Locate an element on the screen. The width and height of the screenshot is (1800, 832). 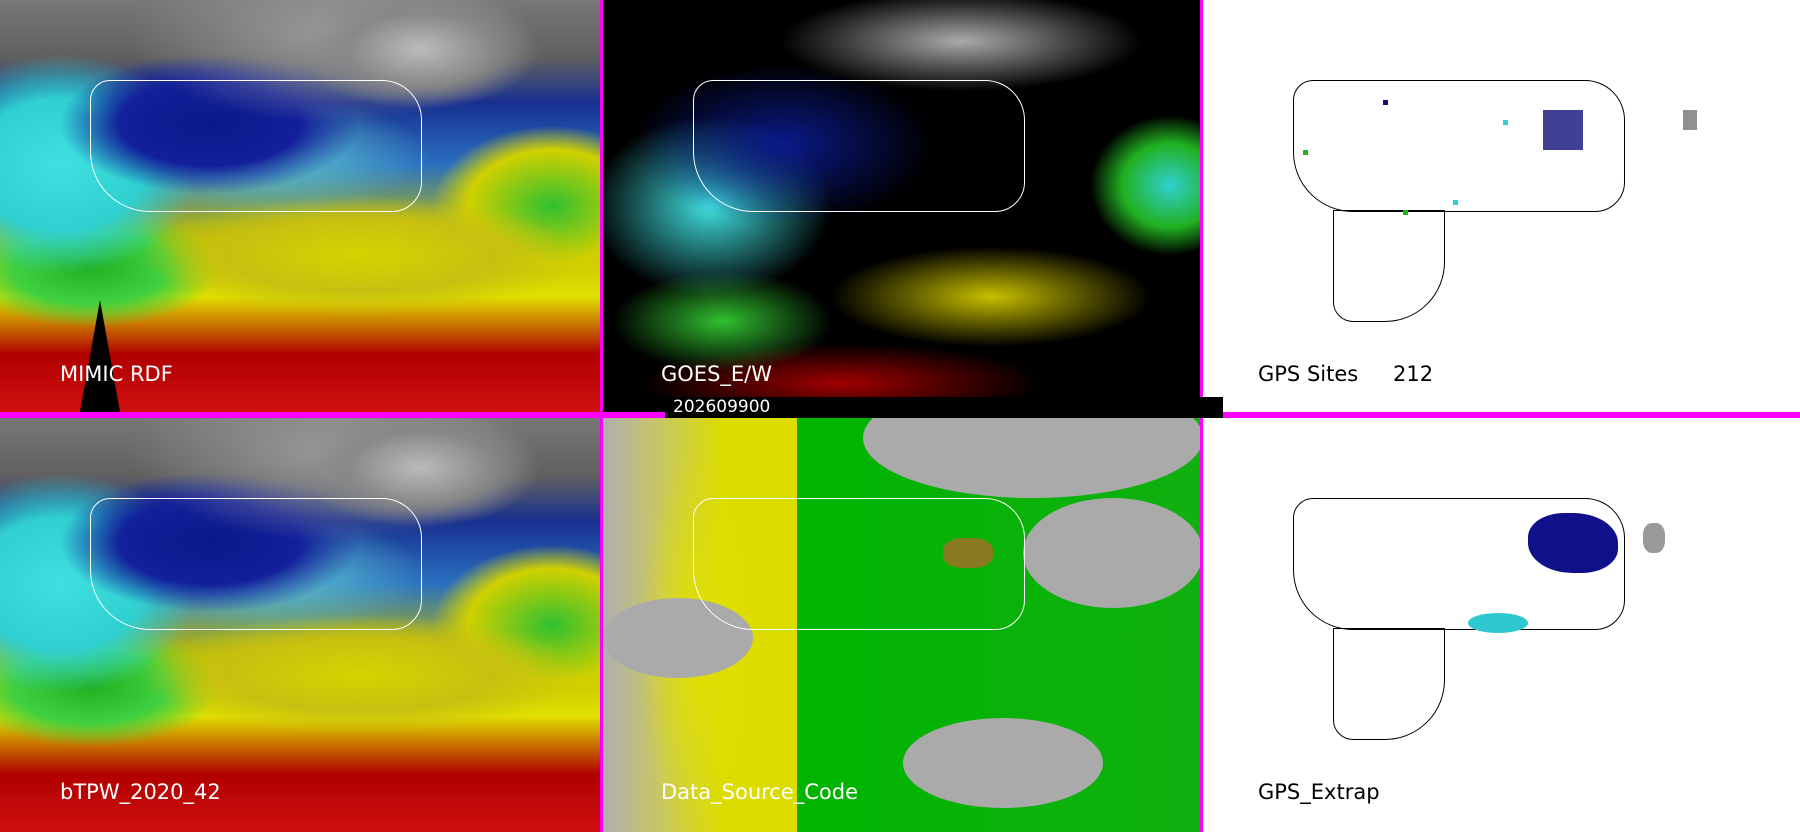
gps-site-count: 212 is located at coordinates (1413, 374).